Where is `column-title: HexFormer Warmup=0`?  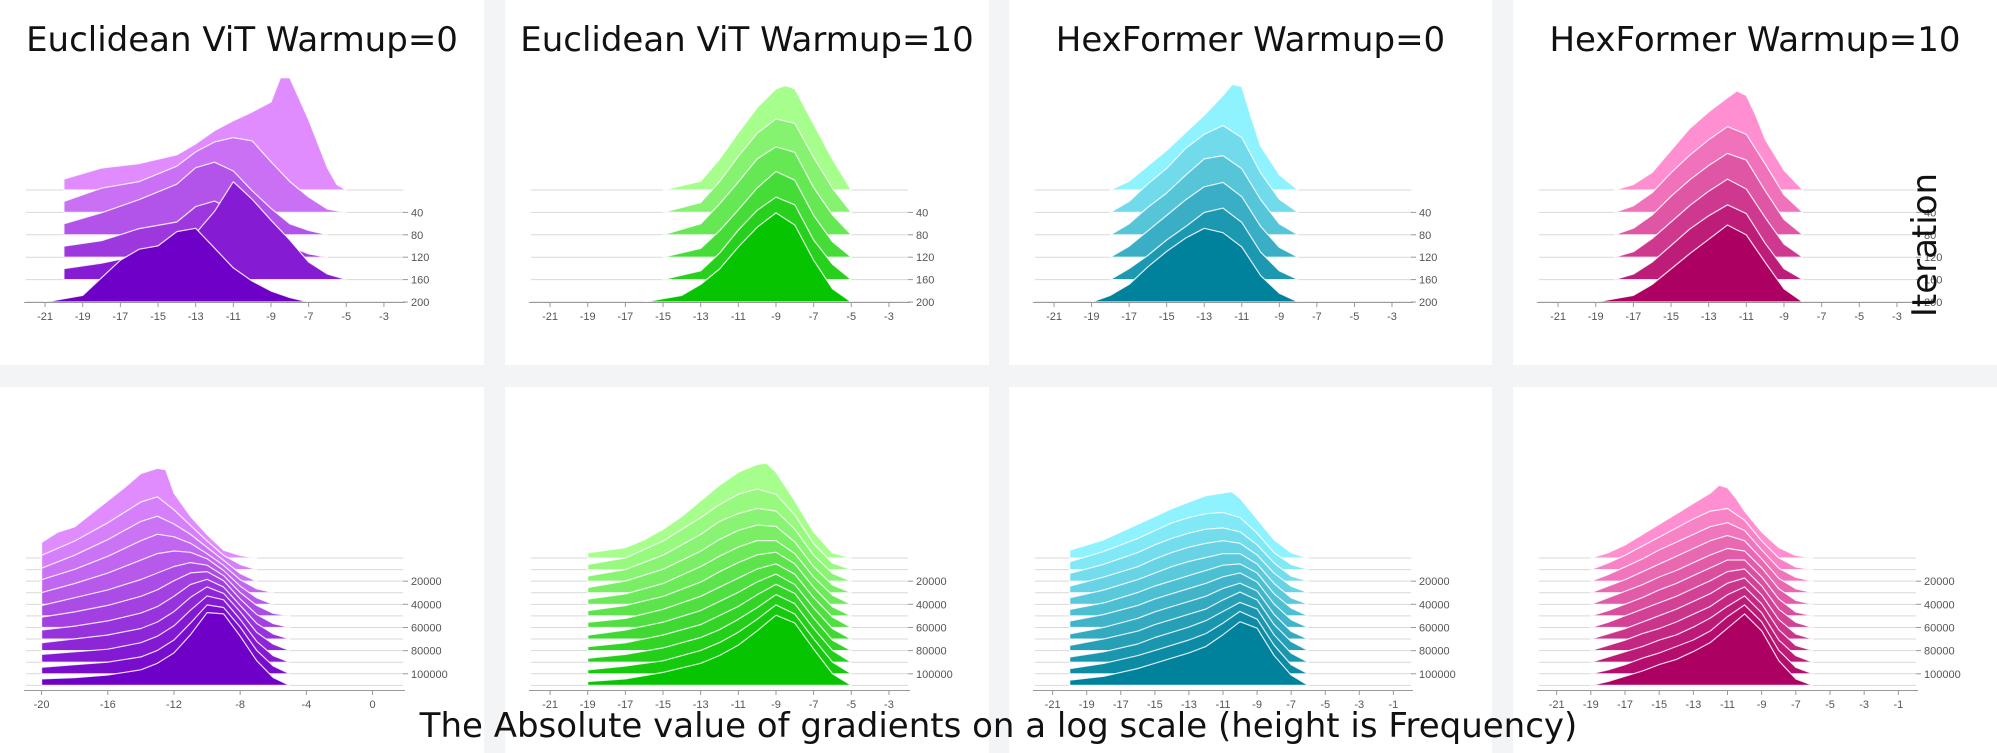 column-title: HexFormer Warmup=0 is located at coordinates (1250, 40).